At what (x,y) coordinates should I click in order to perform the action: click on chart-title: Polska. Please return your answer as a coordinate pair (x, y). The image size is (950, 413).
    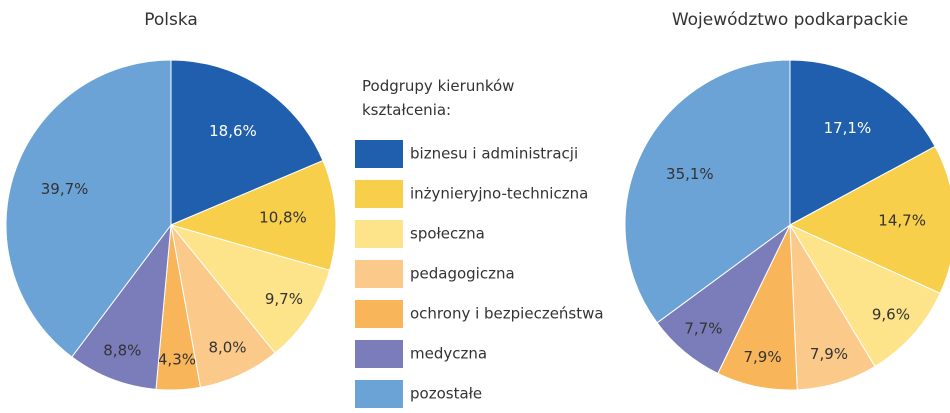
    Looking at the image, I should click on (171, 20).